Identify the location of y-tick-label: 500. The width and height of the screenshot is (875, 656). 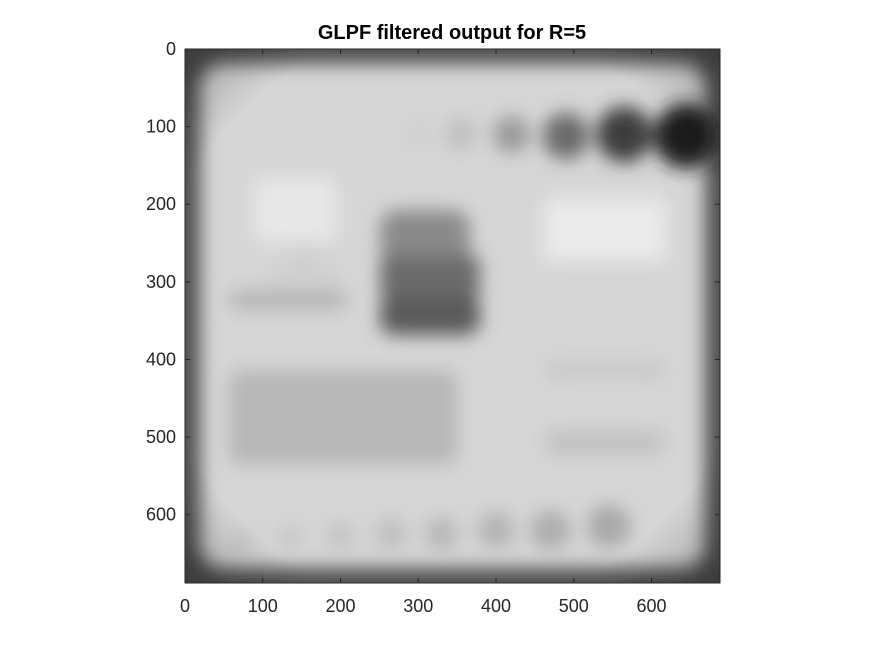
(161, 437).